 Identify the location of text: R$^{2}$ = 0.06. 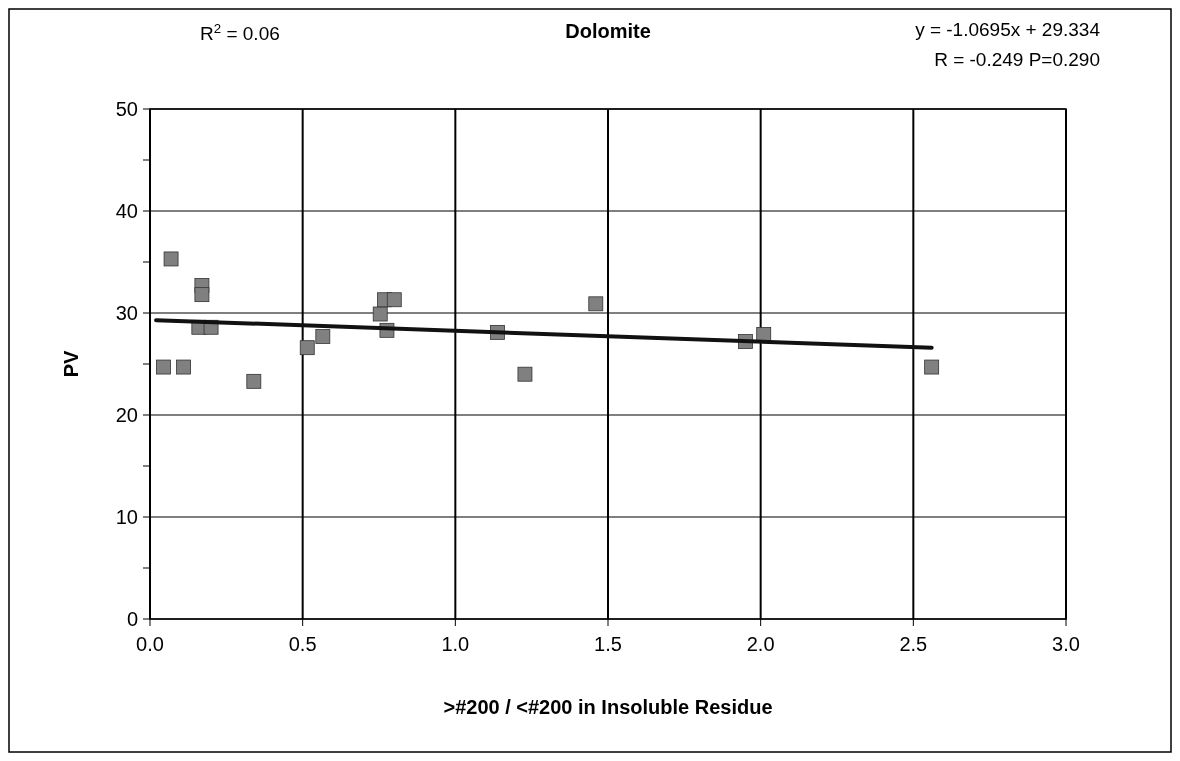
(240, 32).